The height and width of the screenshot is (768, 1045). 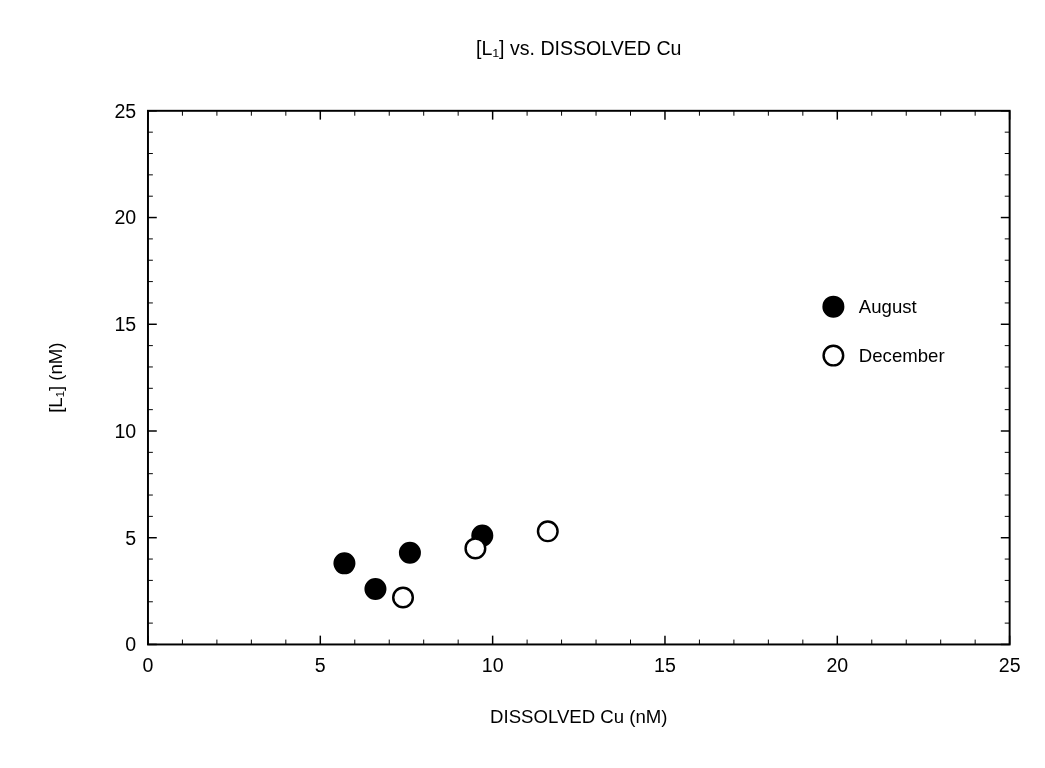 I want to click on y-tick-label: 10, so click(x=125, y=430).